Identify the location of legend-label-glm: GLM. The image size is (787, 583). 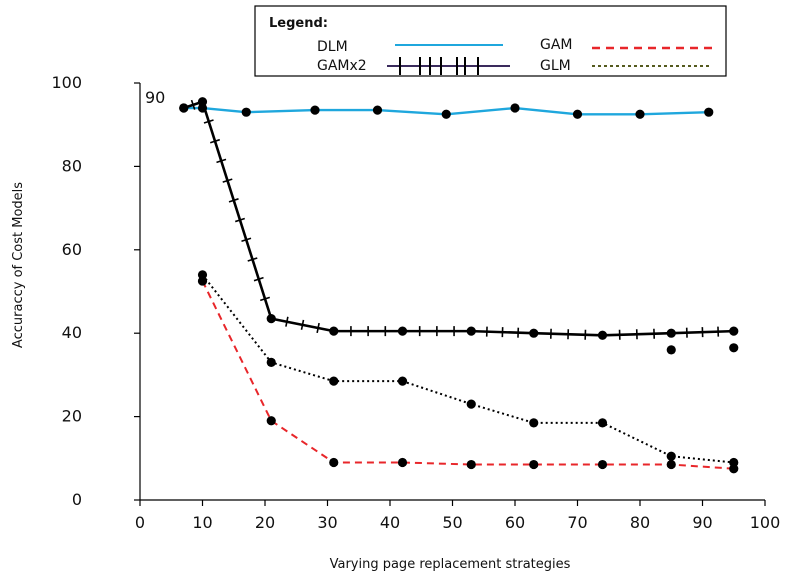
(555, 66).